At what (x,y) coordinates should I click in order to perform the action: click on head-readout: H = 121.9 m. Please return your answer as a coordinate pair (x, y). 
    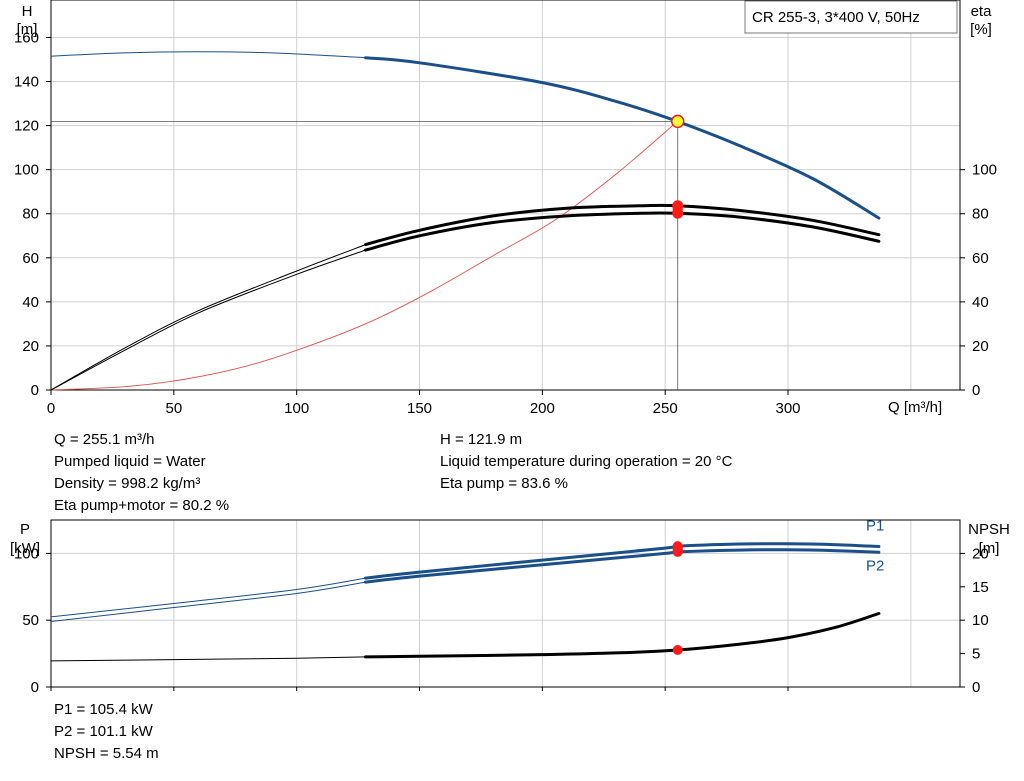
    Looking at the image, I should click on (481, 439).